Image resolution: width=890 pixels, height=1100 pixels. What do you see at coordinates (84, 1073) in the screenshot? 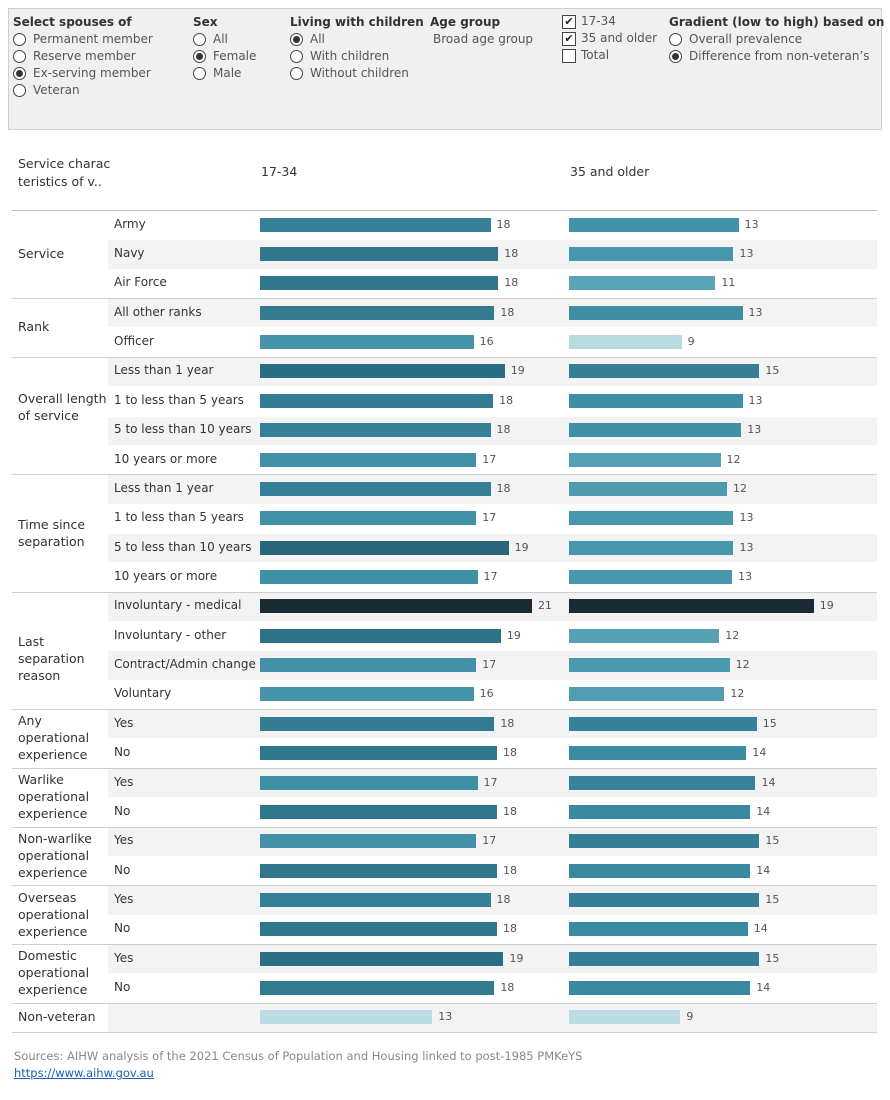
I see `link: https://www.aihw.gov.au` at bounding box center [84, 1073].